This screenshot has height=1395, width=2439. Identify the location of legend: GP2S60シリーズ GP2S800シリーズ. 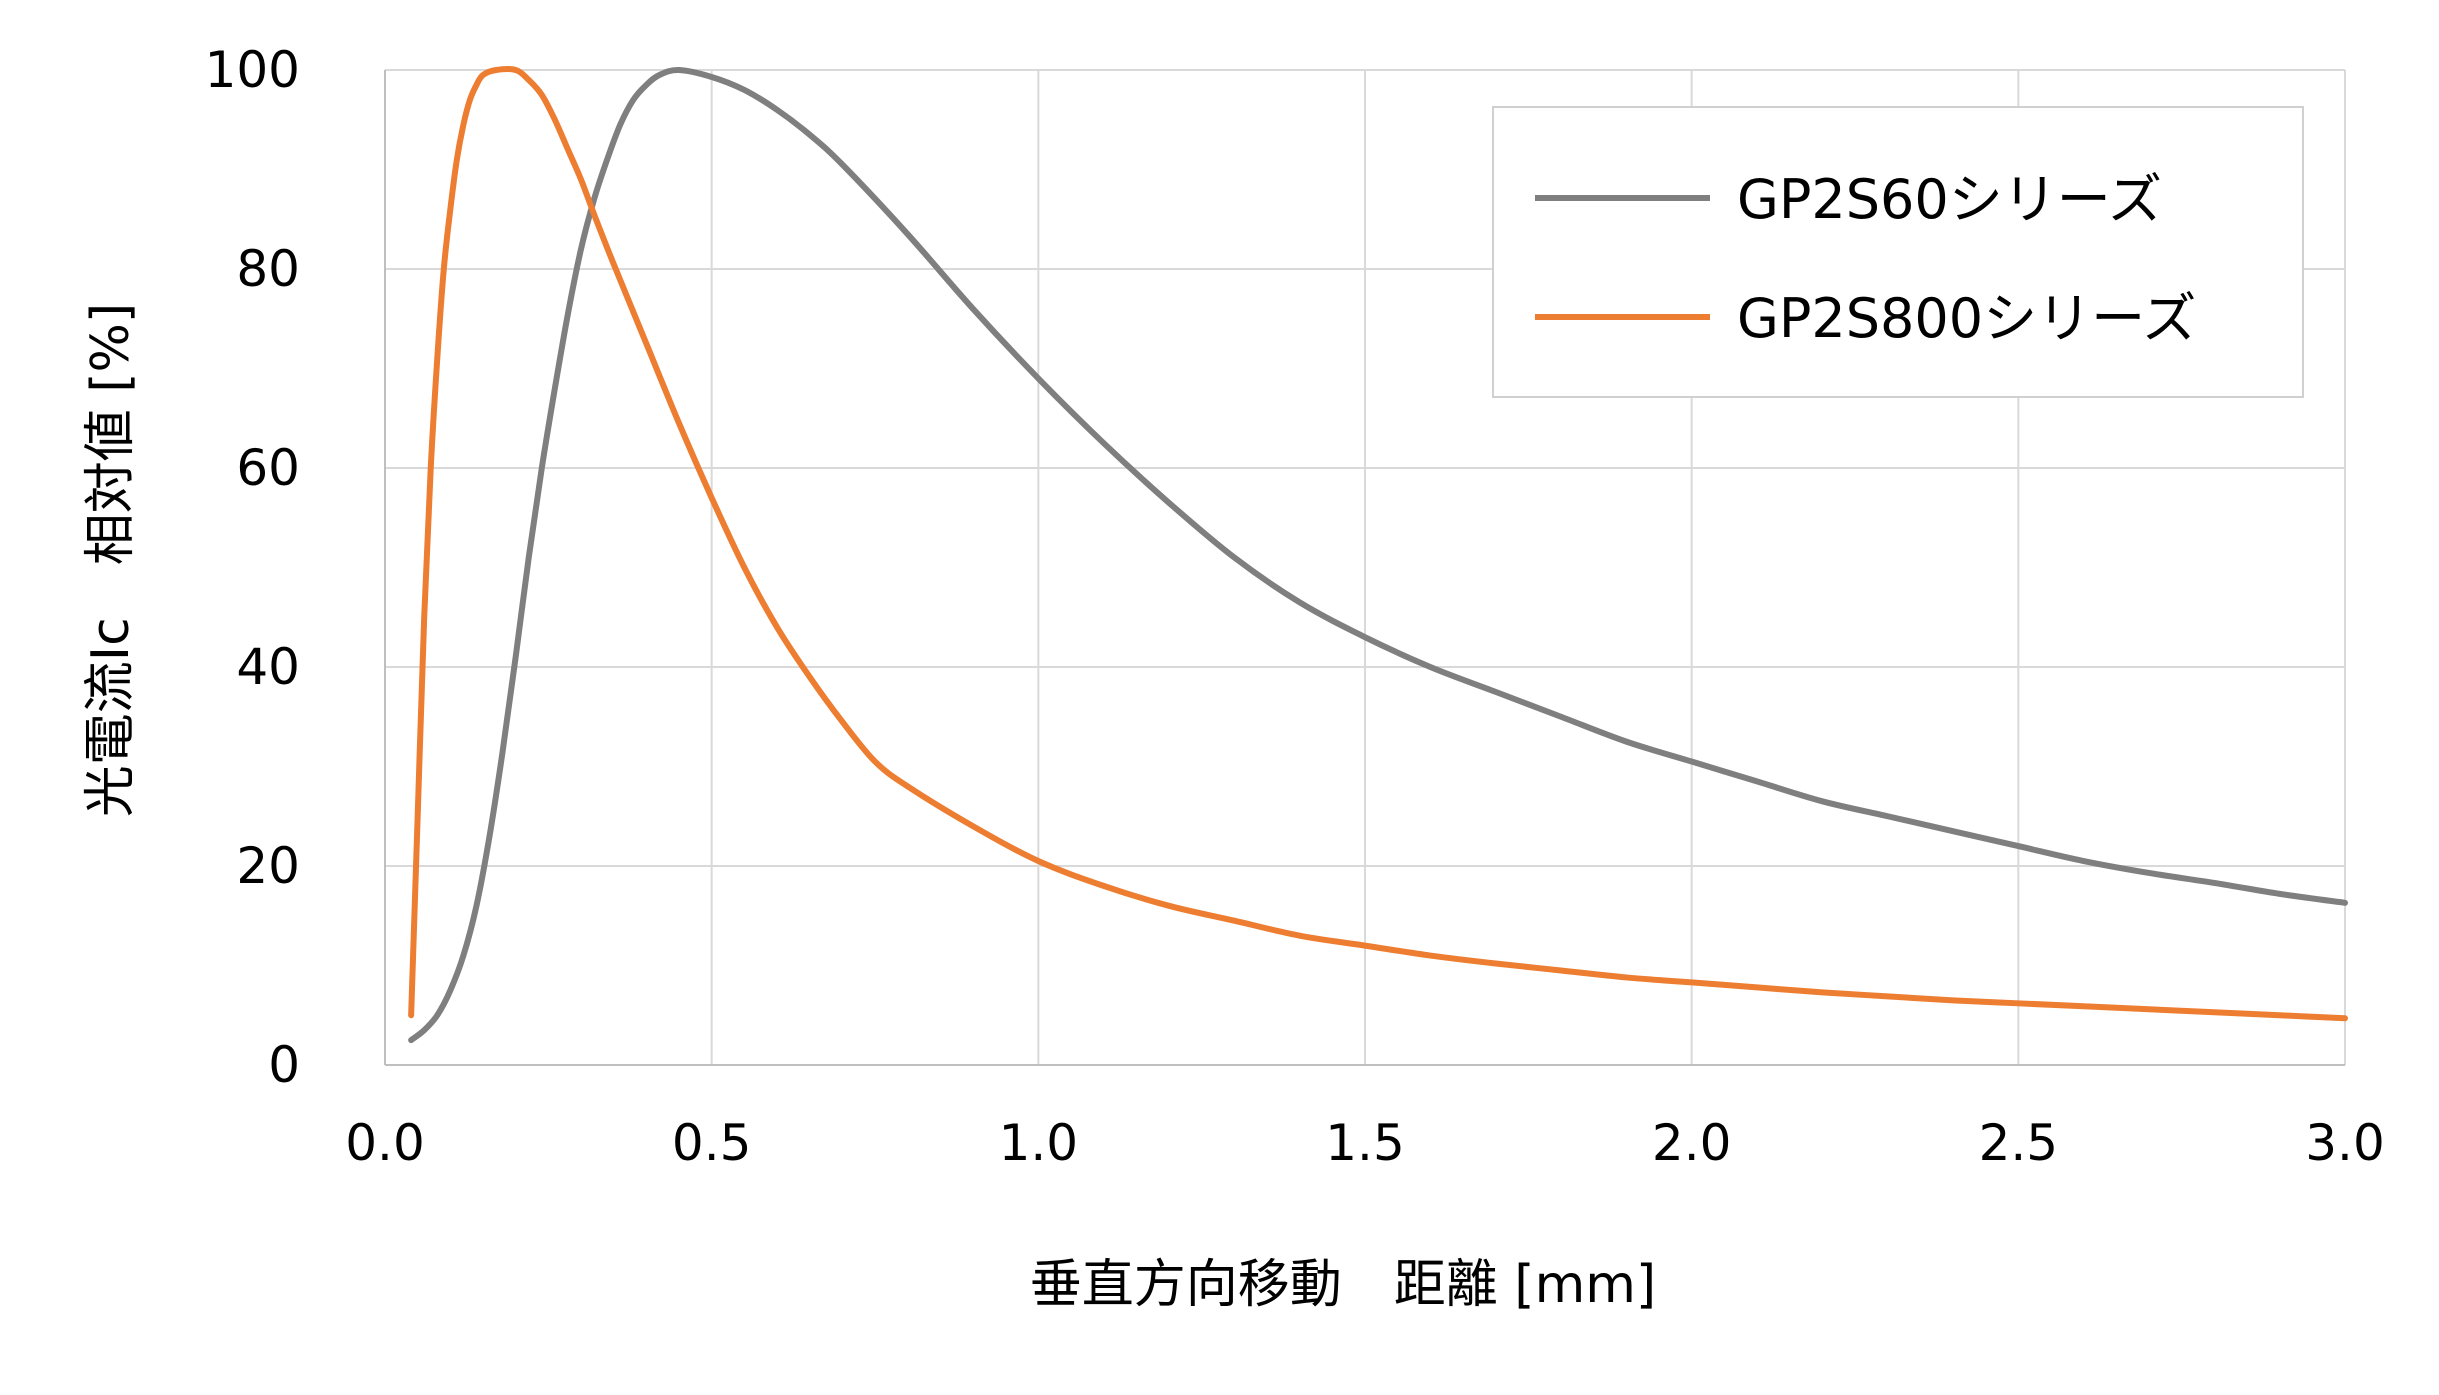
(1898, 252).